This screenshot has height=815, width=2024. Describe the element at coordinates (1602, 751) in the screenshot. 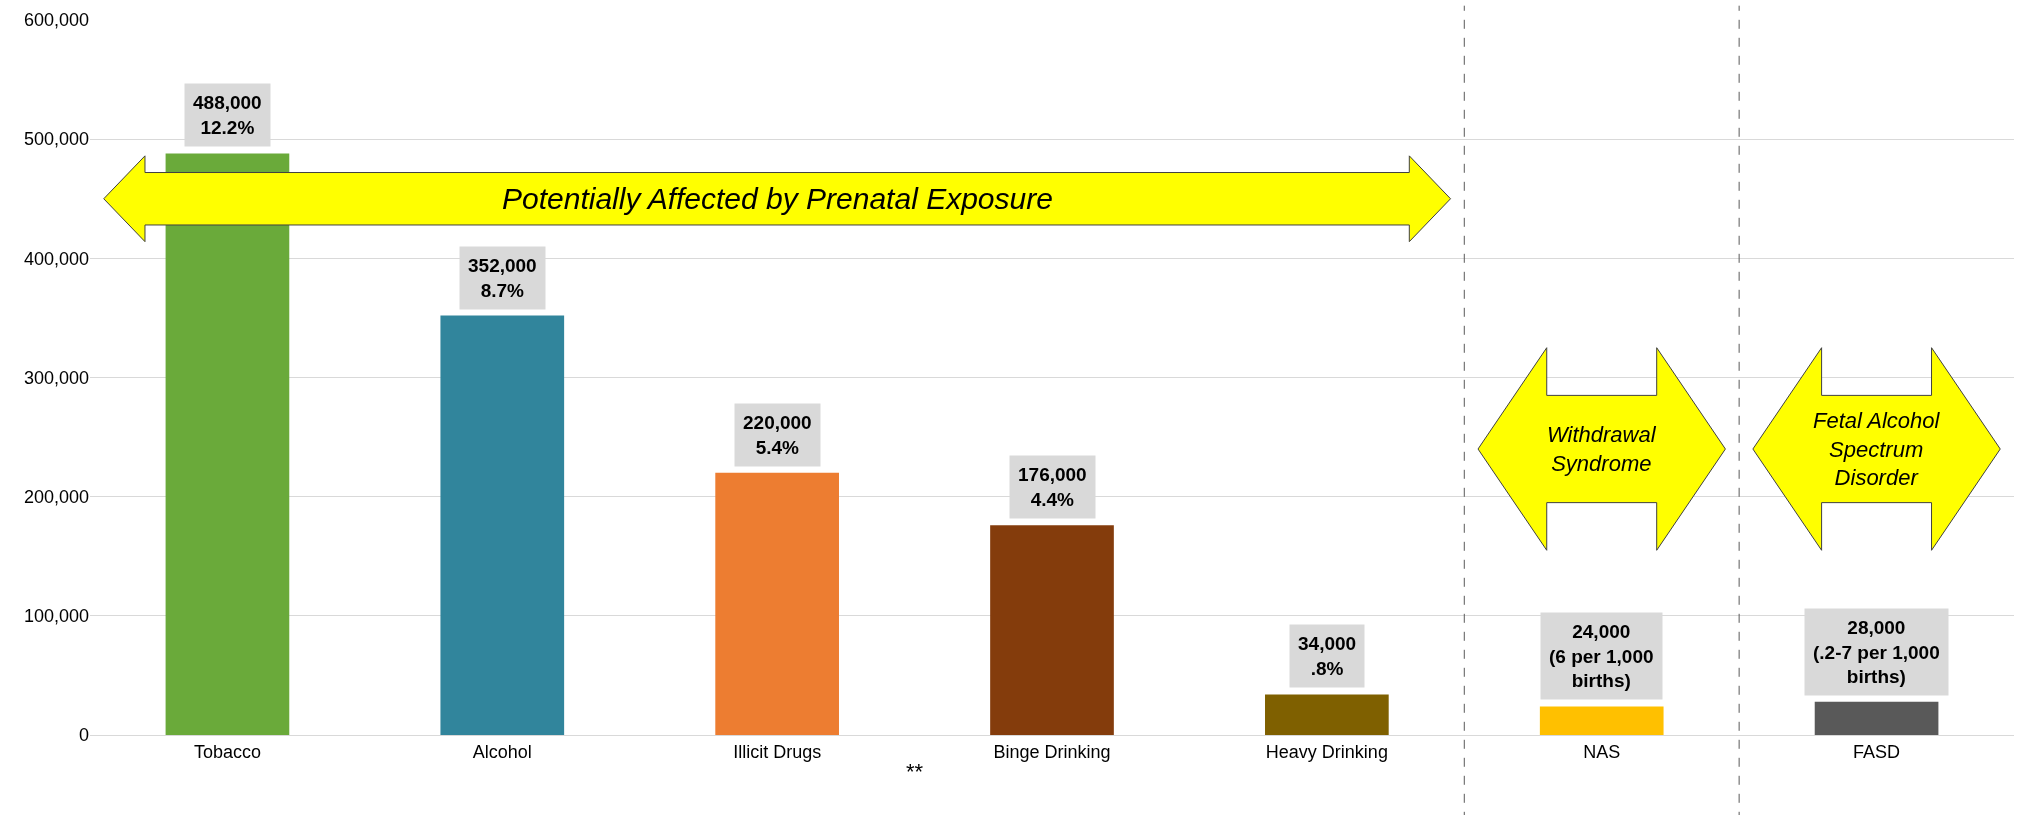

I see `x-tick-label: NAS` at that location.